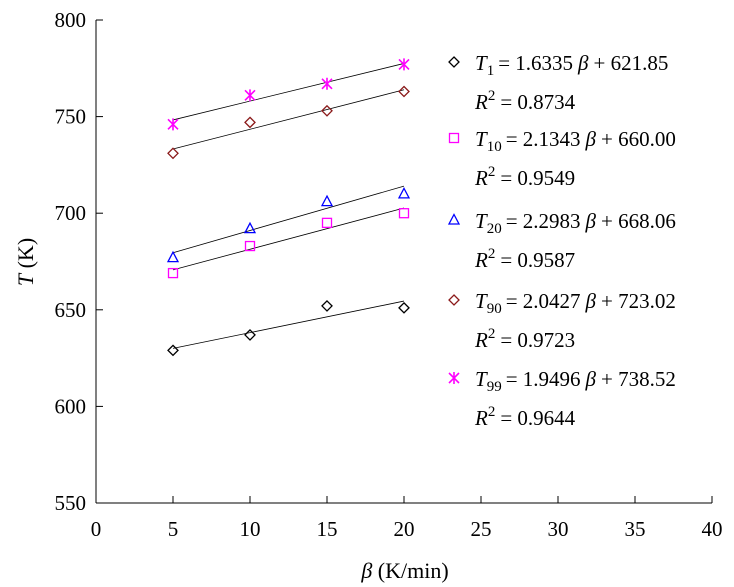 The height and width of the screenshot is (587, 734). Describe the element at coordinates (288, 92) in the screenshot. I see `fit-line-t99` at that location.